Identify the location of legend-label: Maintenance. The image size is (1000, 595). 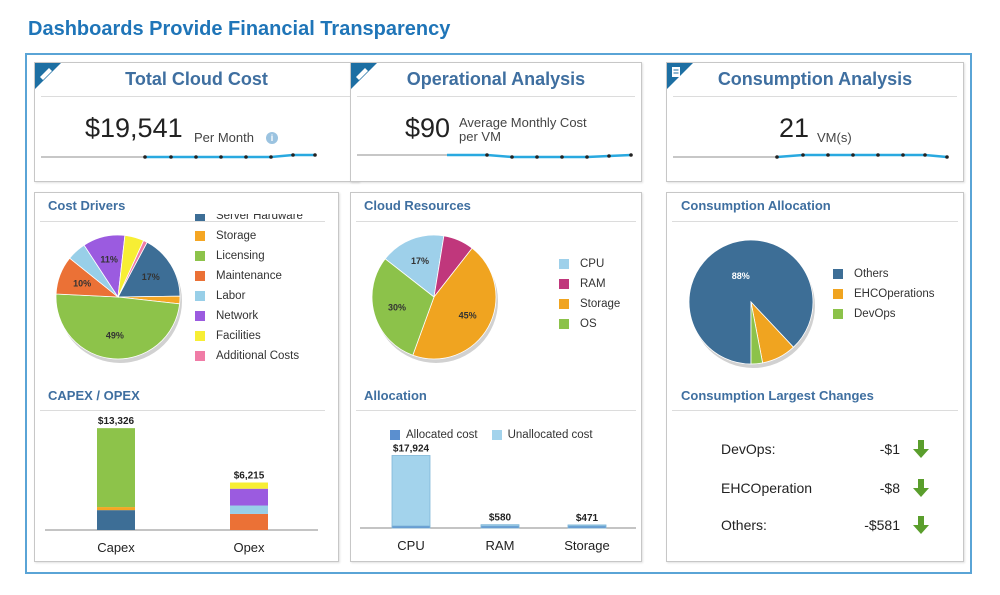
(249, 276).